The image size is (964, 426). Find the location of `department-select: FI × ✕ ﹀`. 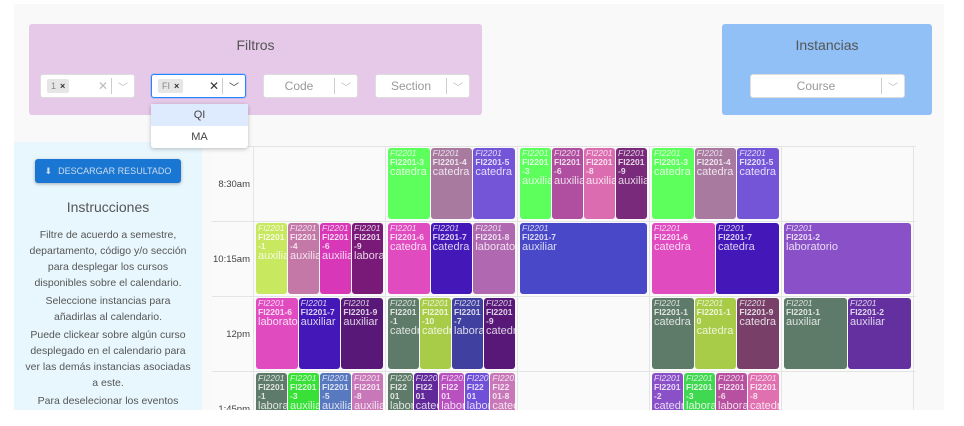

department-select: FI × ✕ ﹀ is located at coordinates (198, 86).